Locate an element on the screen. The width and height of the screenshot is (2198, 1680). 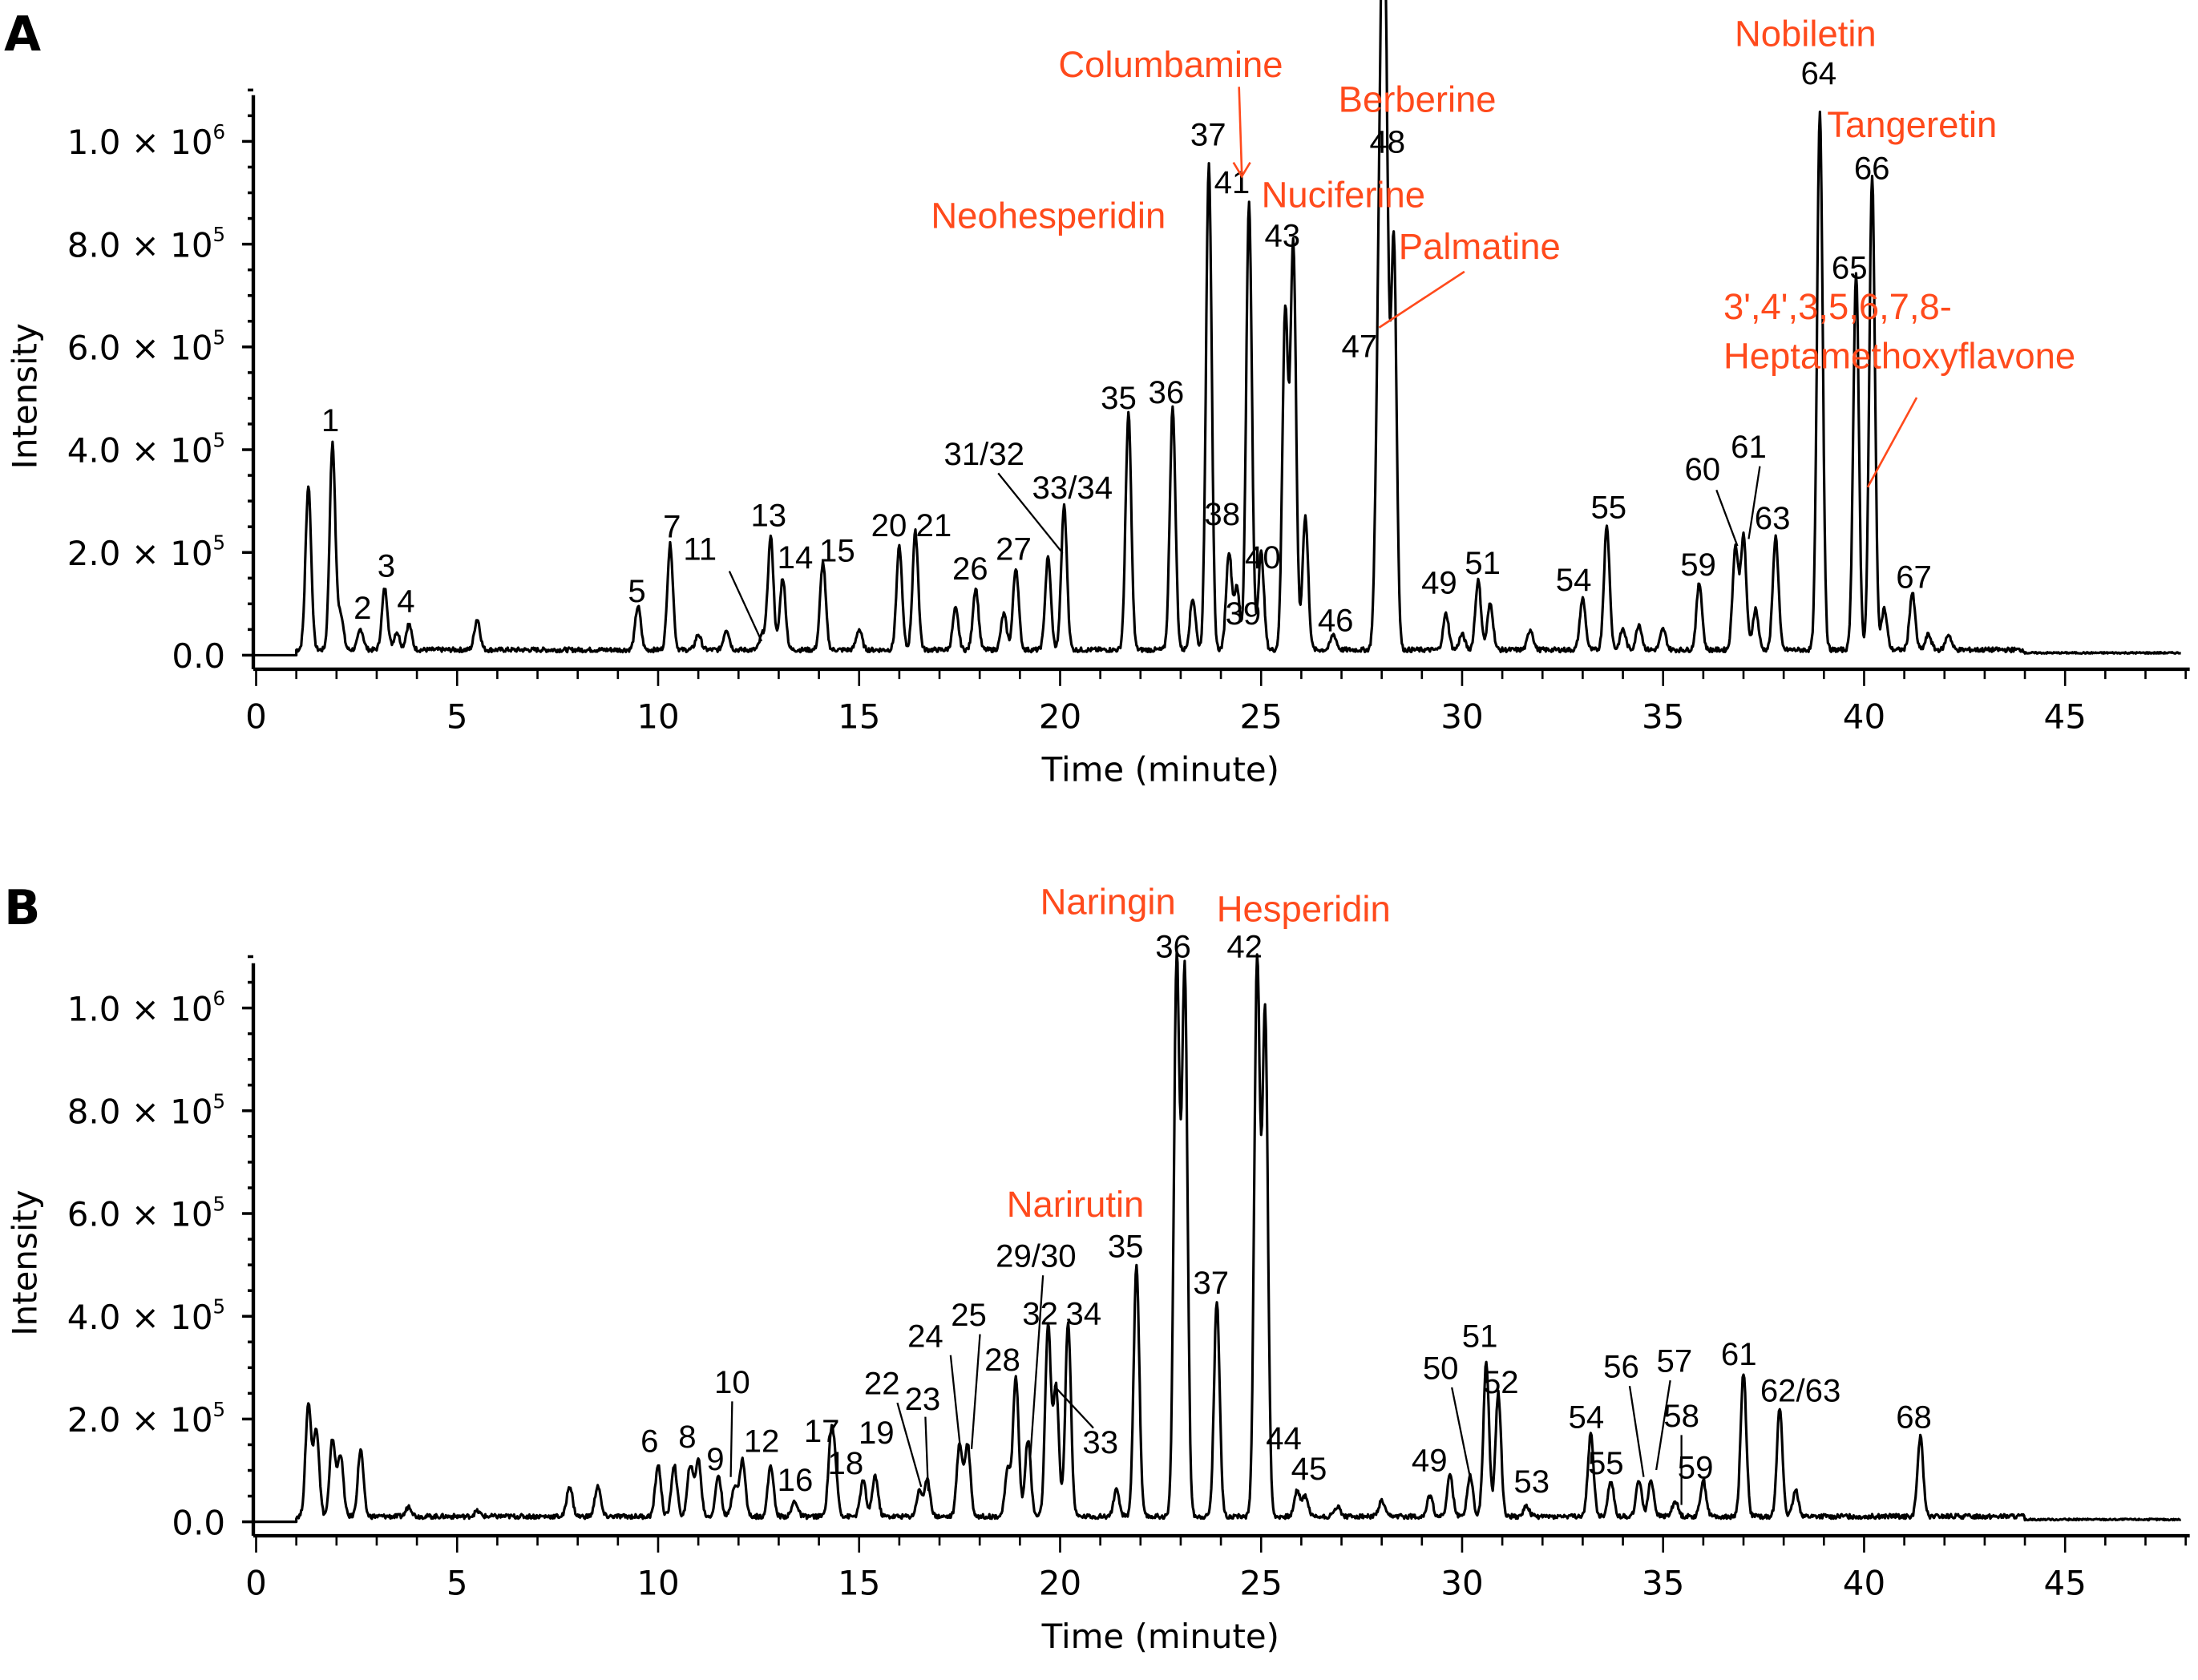
peak-label: 27 is located at coordinates (1014, 549).